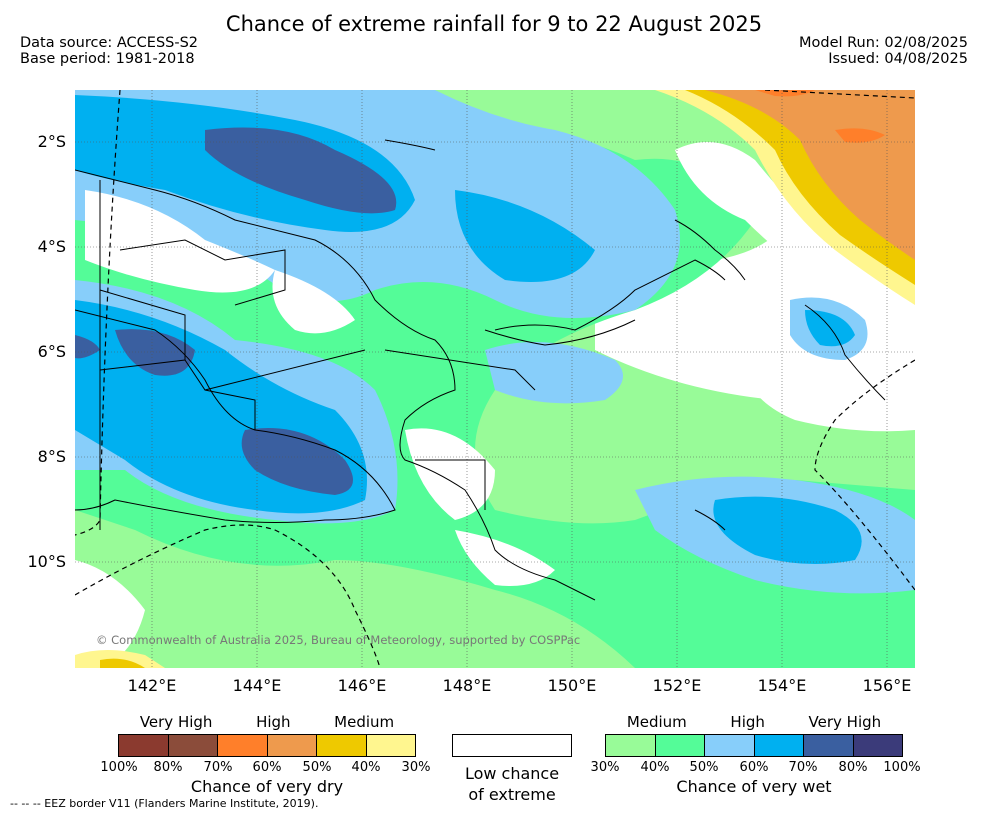 This screenshot has width=988, height=816. I want to click on dry-tick: 50%, so click(317, 767).